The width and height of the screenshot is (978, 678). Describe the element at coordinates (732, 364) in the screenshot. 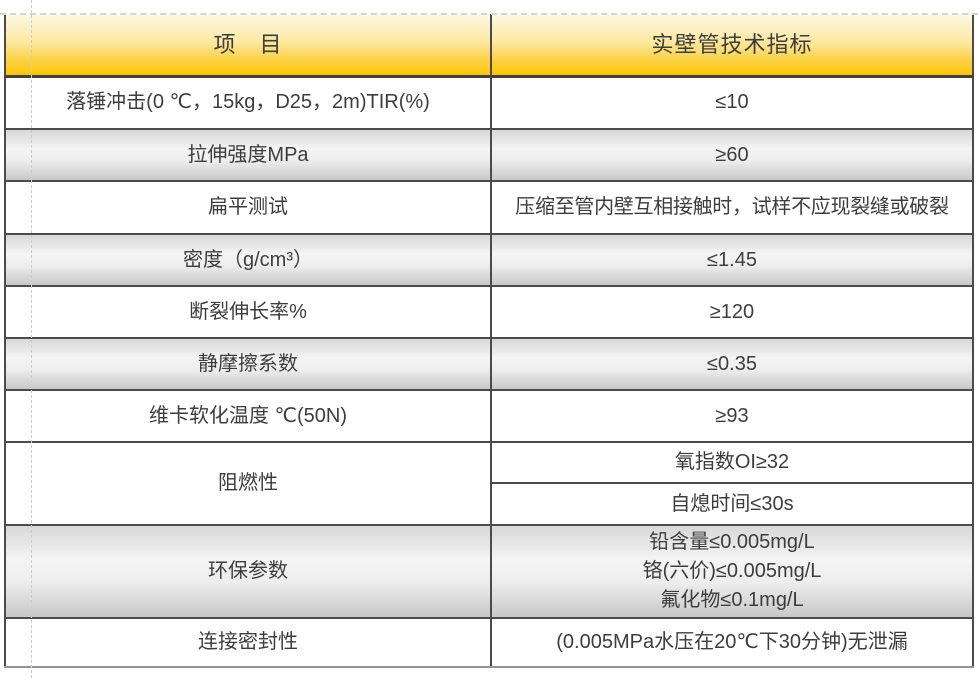

I see `row-value: ≤0.35` at that location.